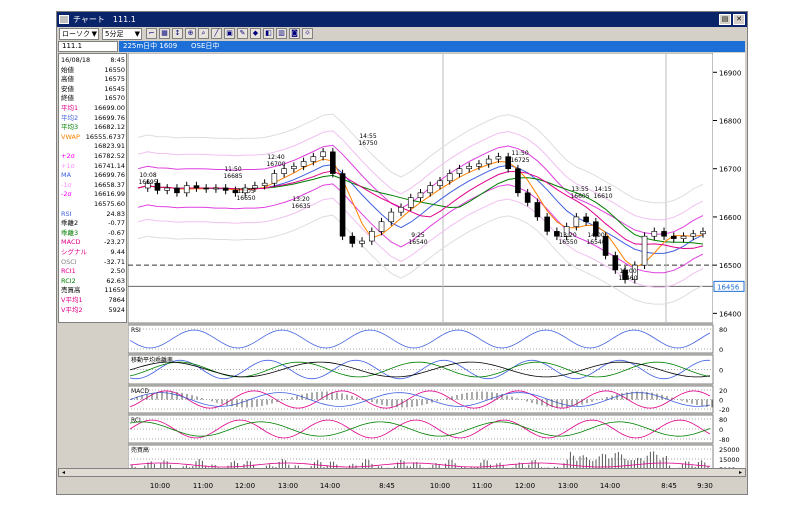 This screenshot has width=800, height=507. I want to click on annotation-time: 13:20, so click(300, 199).